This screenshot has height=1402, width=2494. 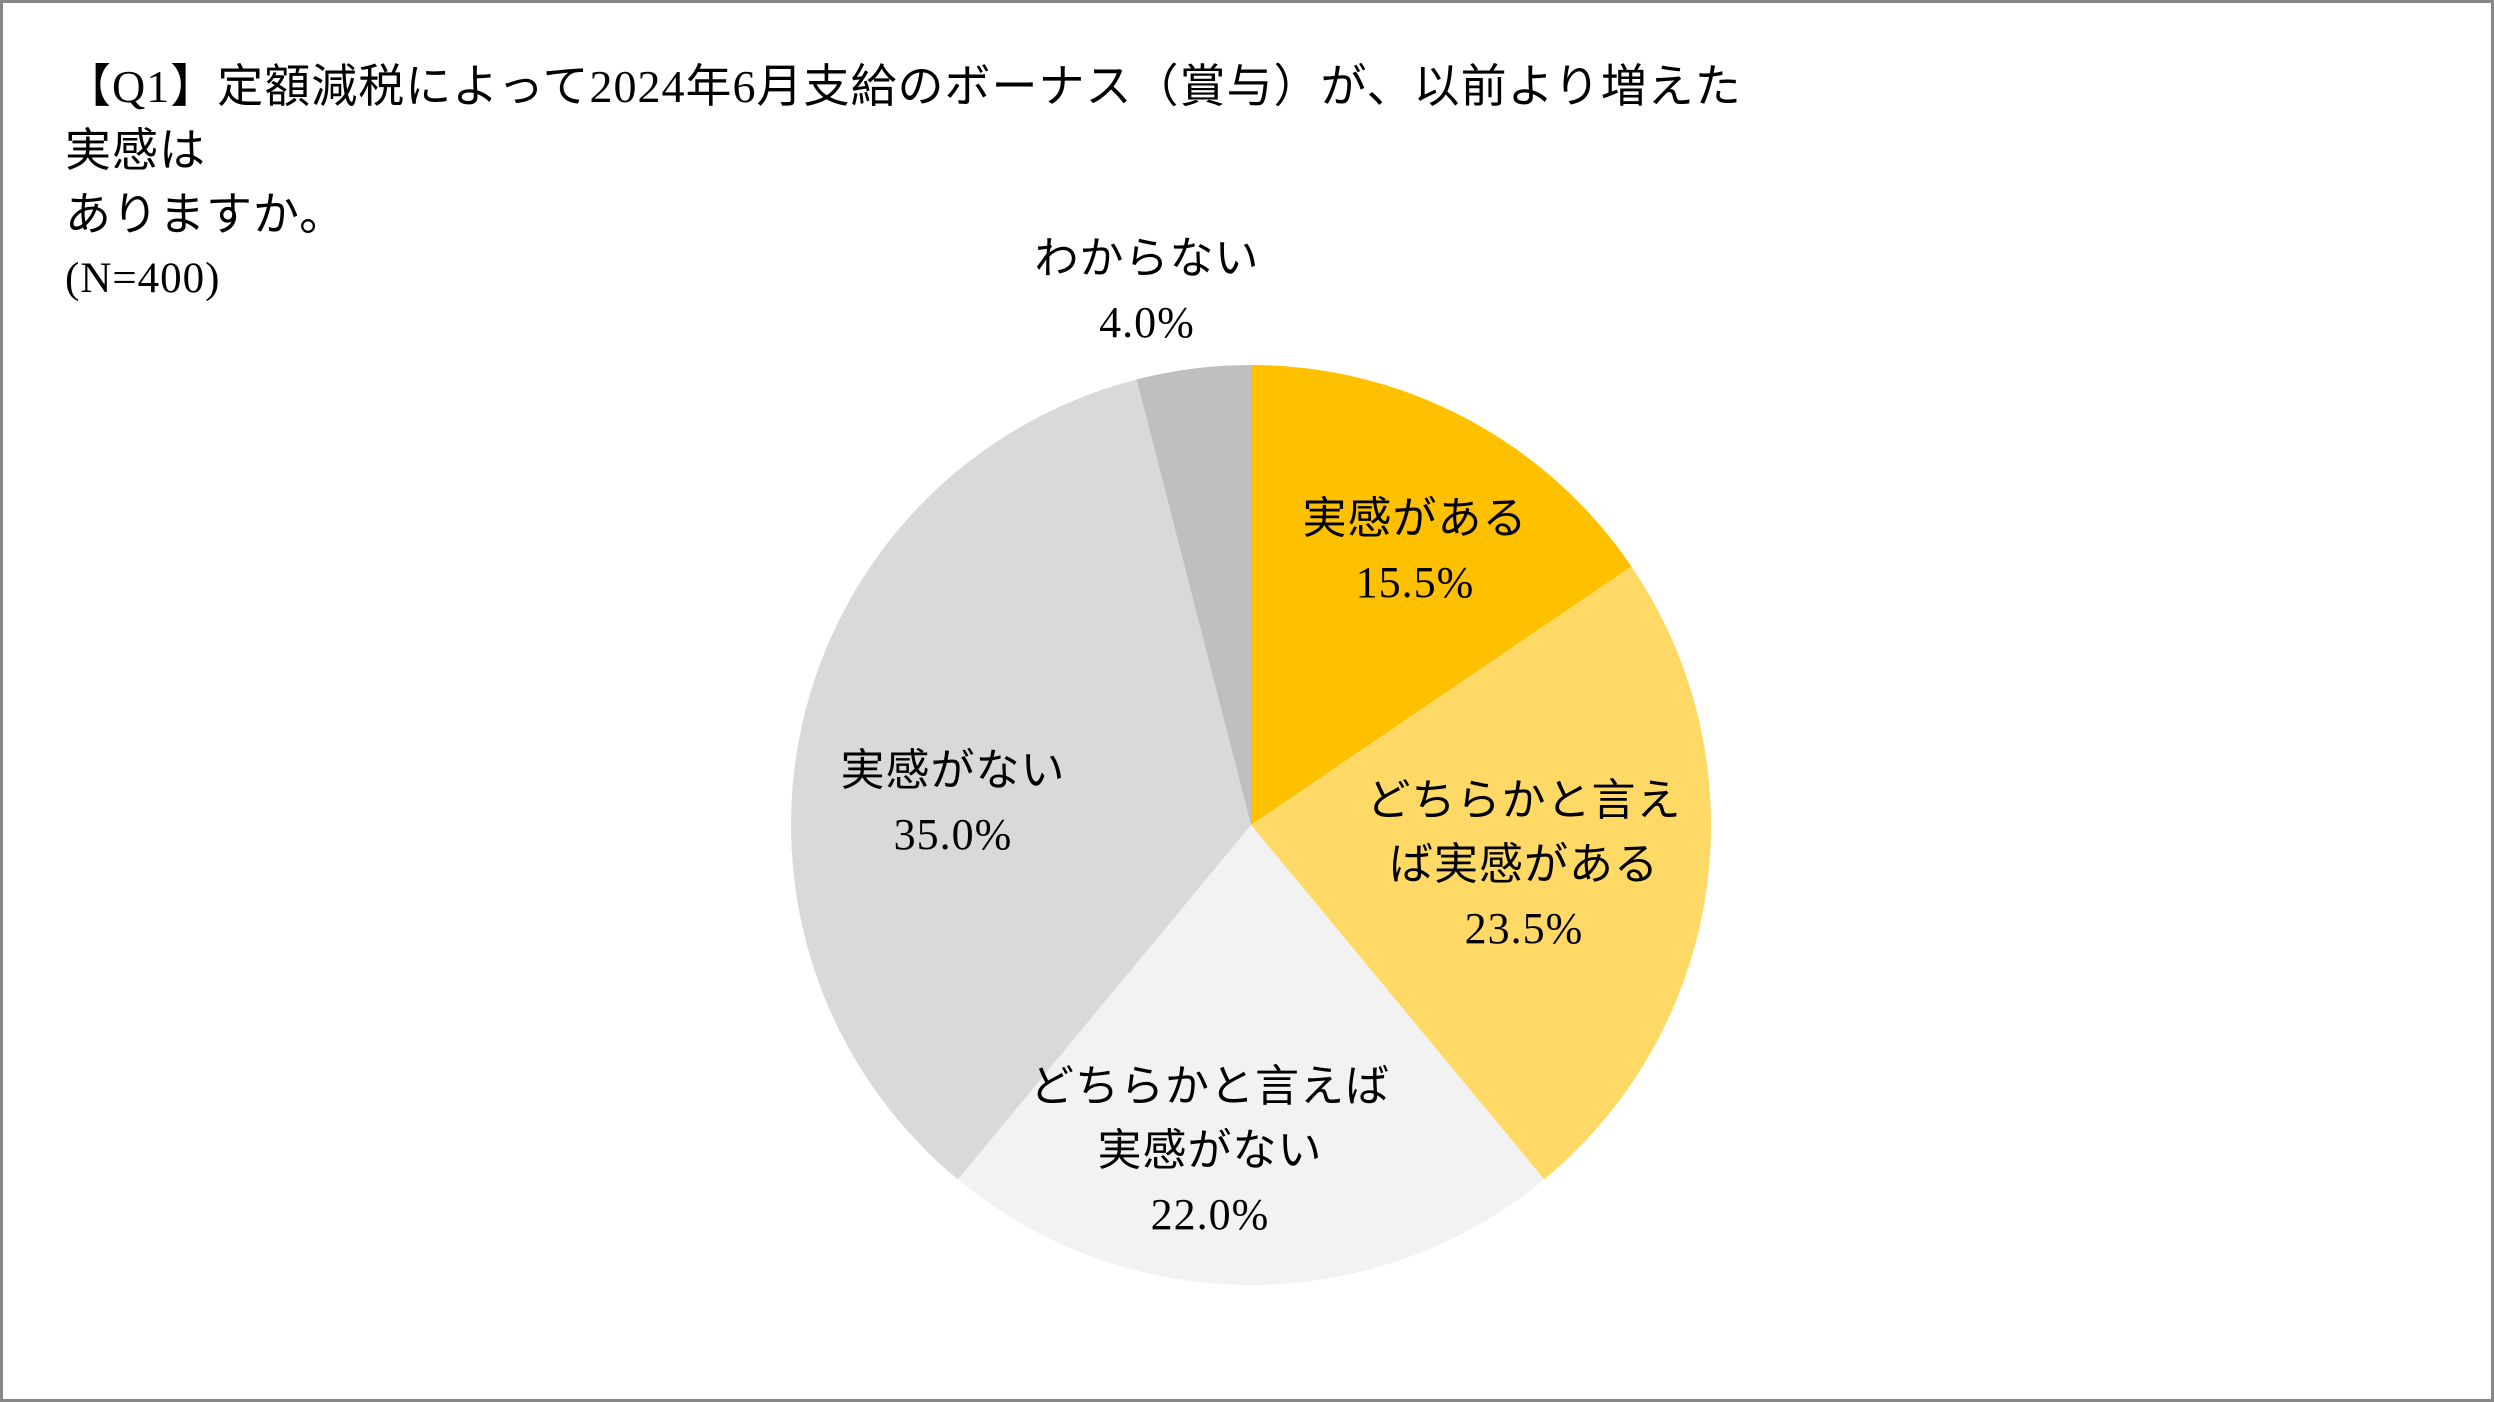 What do you see at coordinates (206, 214) in the screenshot?
I see `chart-title-line2: ありますか。` at bounding box center [206, 214].